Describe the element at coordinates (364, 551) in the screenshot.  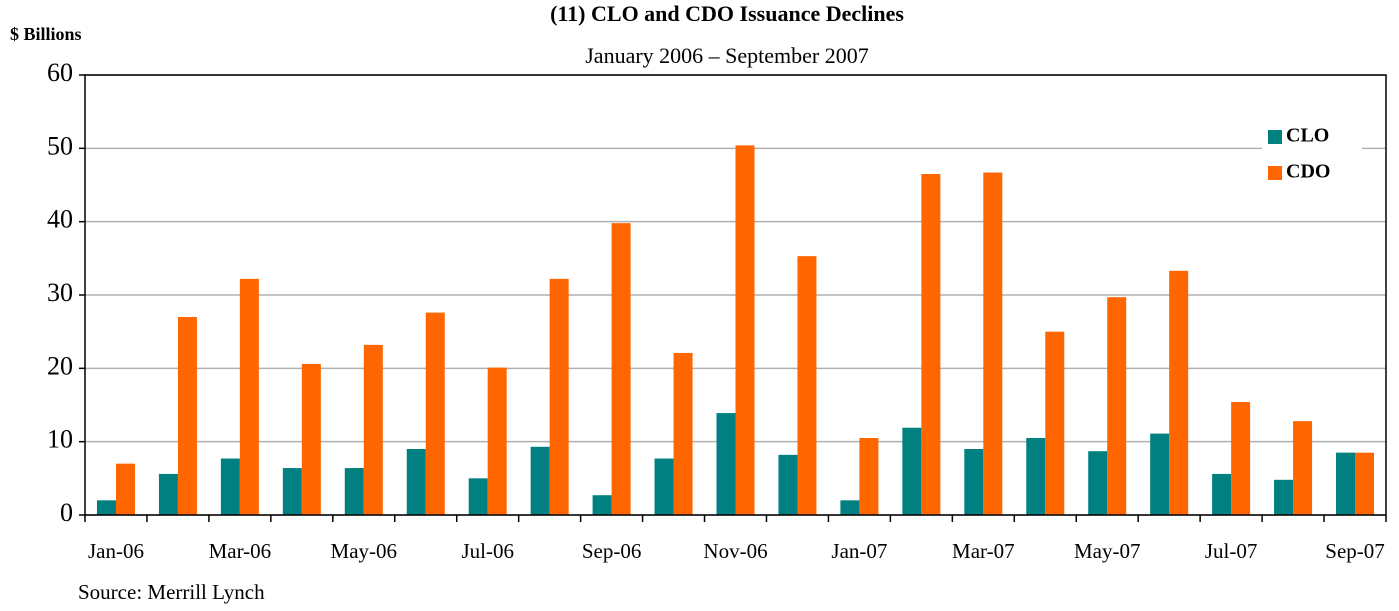
I see `x-tick-label: May-06` at that location.